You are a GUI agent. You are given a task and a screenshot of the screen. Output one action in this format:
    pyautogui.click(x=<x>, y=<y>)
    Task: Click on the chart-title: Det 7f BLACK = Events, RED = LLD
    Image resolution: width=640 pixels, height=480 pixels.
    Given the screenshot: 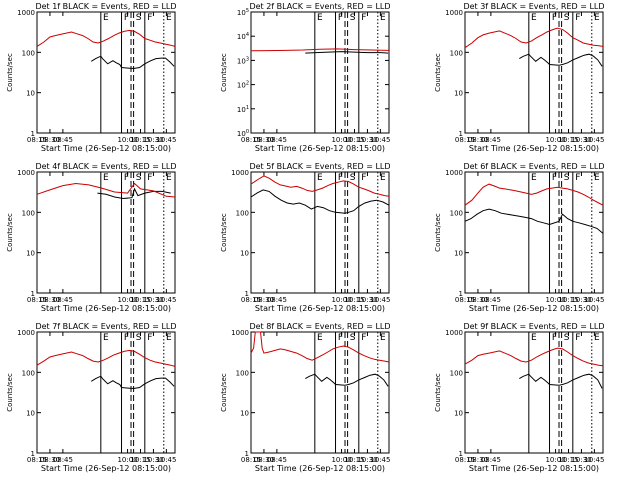 What is the action you would take?
    pyautogui.click(x=105, y=326)
    